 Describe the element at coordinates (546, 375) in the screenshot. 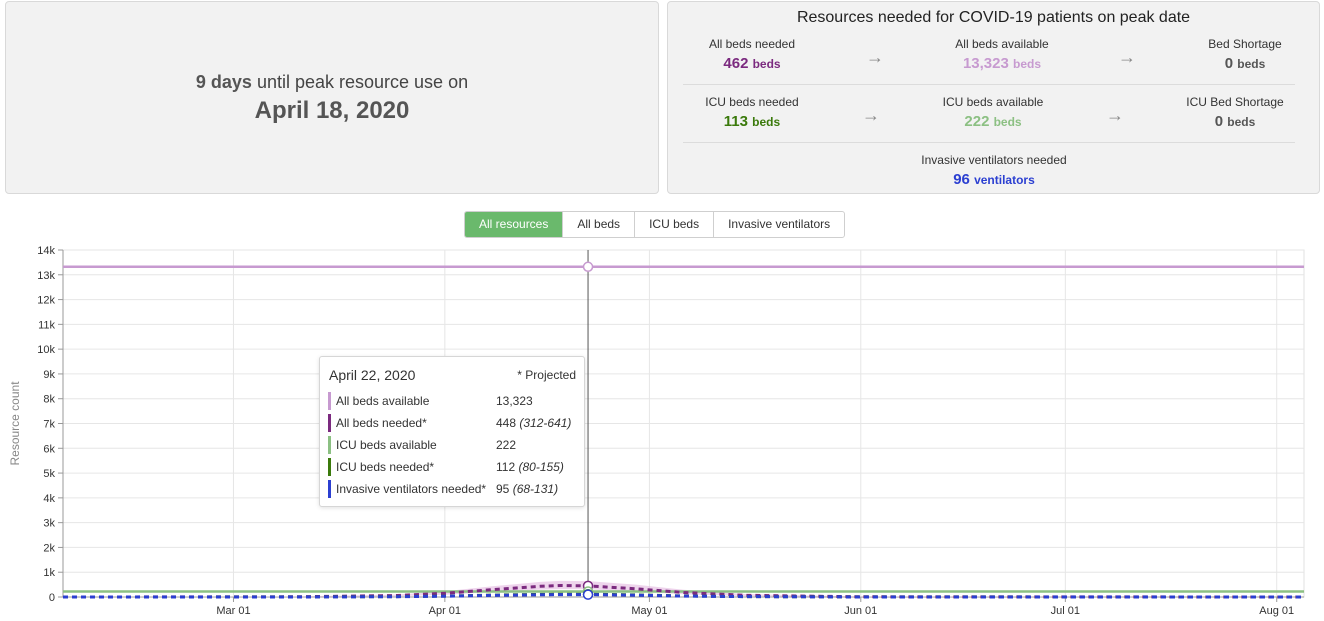

I see `tooltip-projected-note: * Projected` at that location.